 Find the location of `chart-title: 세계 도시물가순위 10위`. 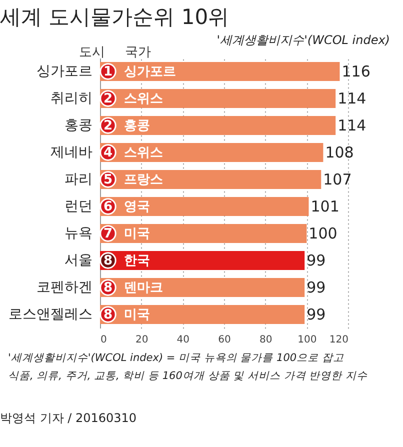

chart-title: 세계 도시물가순위 10위 is located at coordinates (115, 17).